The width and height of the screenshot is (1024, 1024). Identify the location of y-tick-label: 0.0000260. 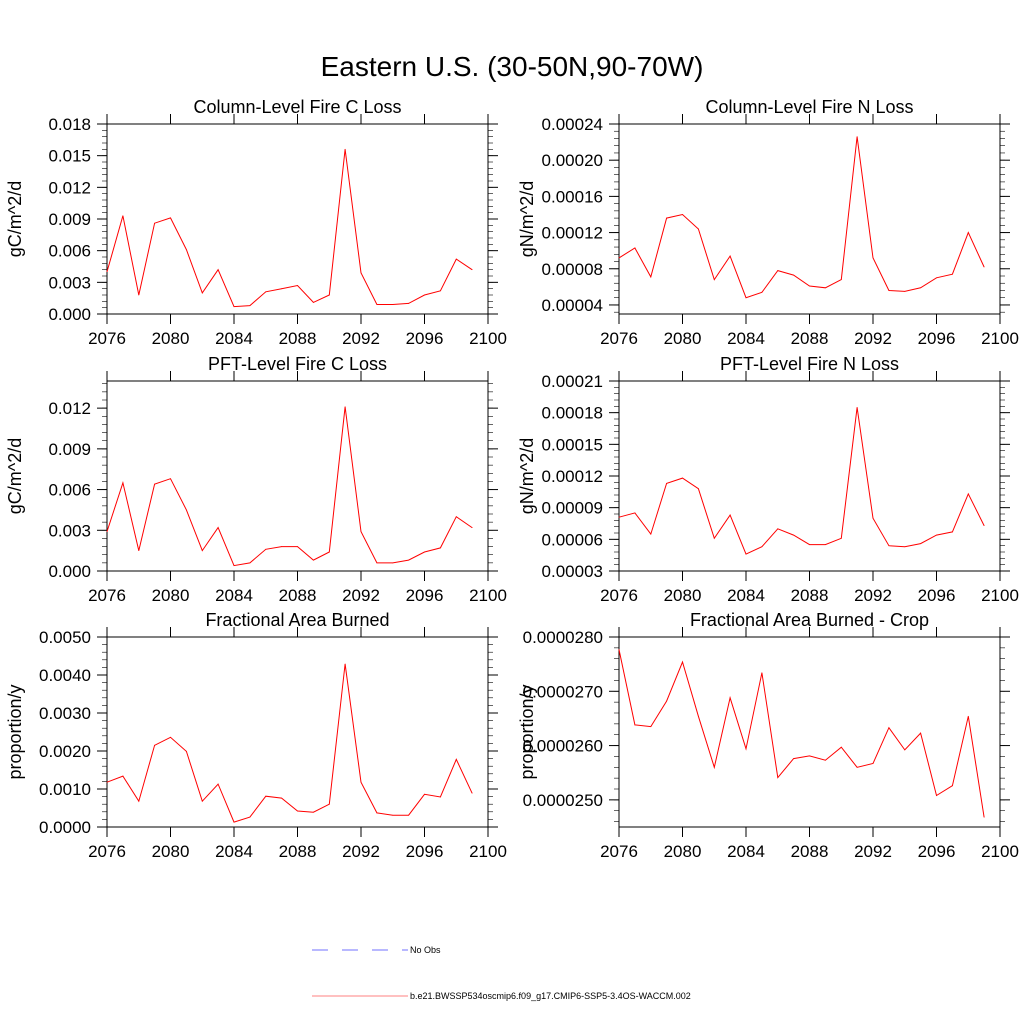
(563, 746).